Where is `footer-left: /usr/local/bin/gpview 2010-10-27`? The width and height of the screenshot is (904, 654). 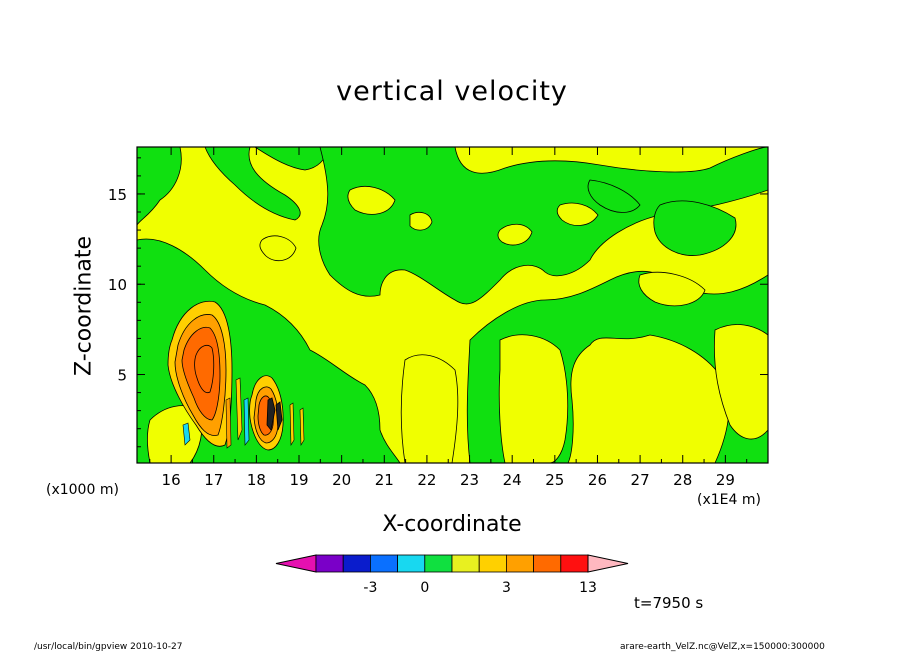
footer-left: /usr/local/bin/gpview 2010-10-27 is located at coordinates (108, 647).